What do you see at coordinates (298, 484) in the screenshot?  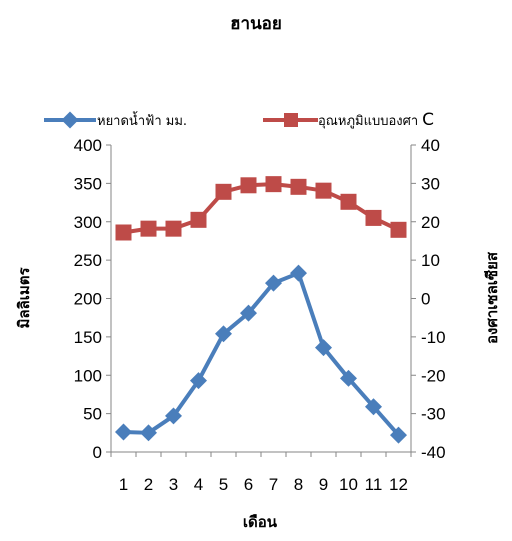 I see `x-tick-label: 8` at bounding box center [298, 484].